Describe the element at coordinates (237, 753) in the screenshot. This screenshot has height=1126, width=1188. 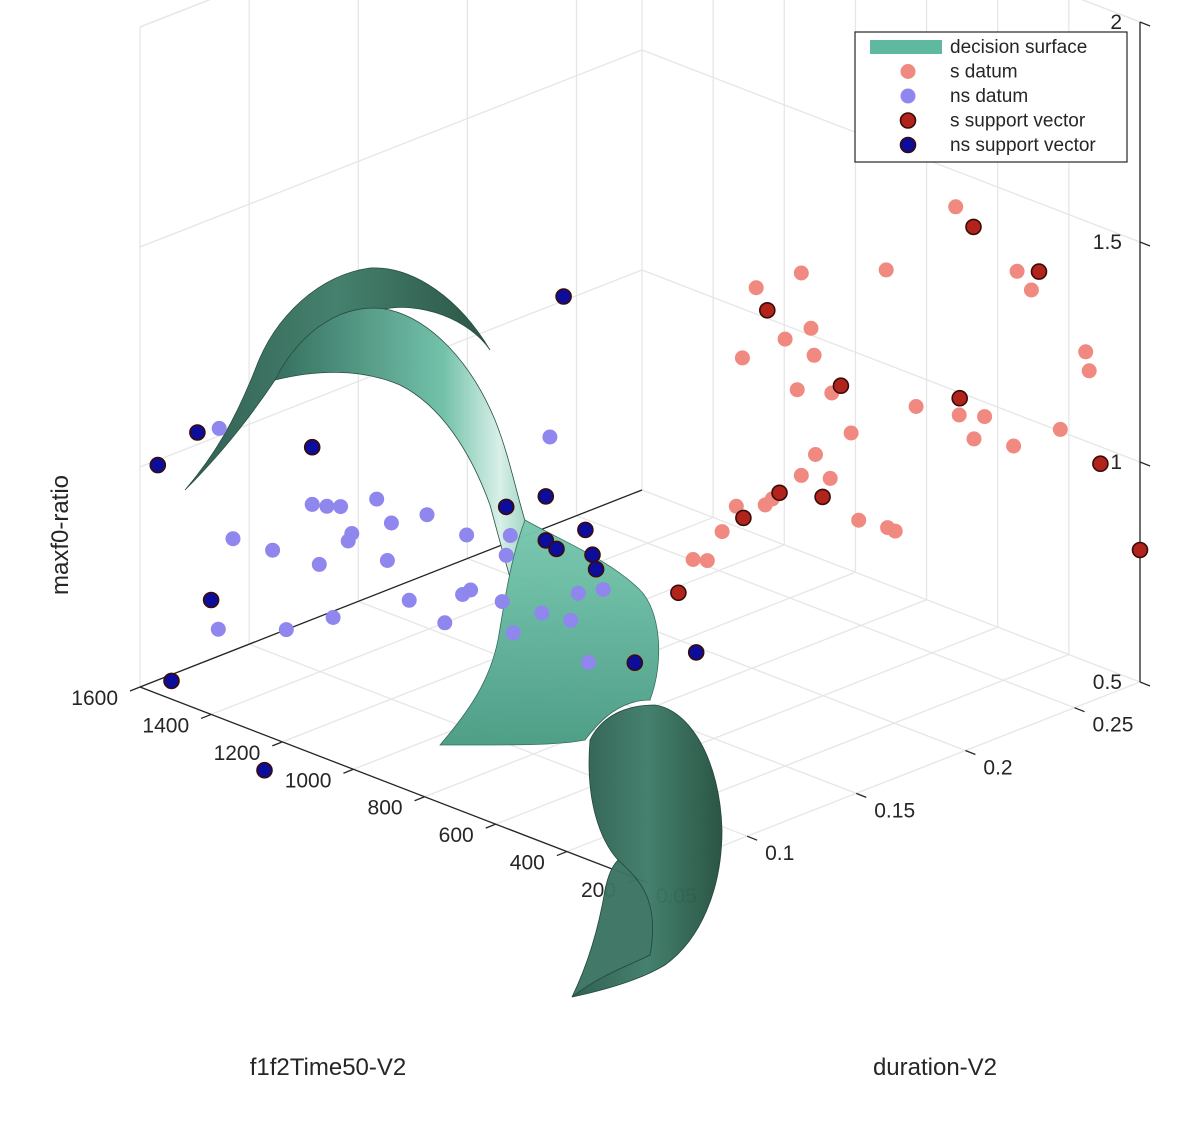
I see `x-tick-label: 1200` at that location.